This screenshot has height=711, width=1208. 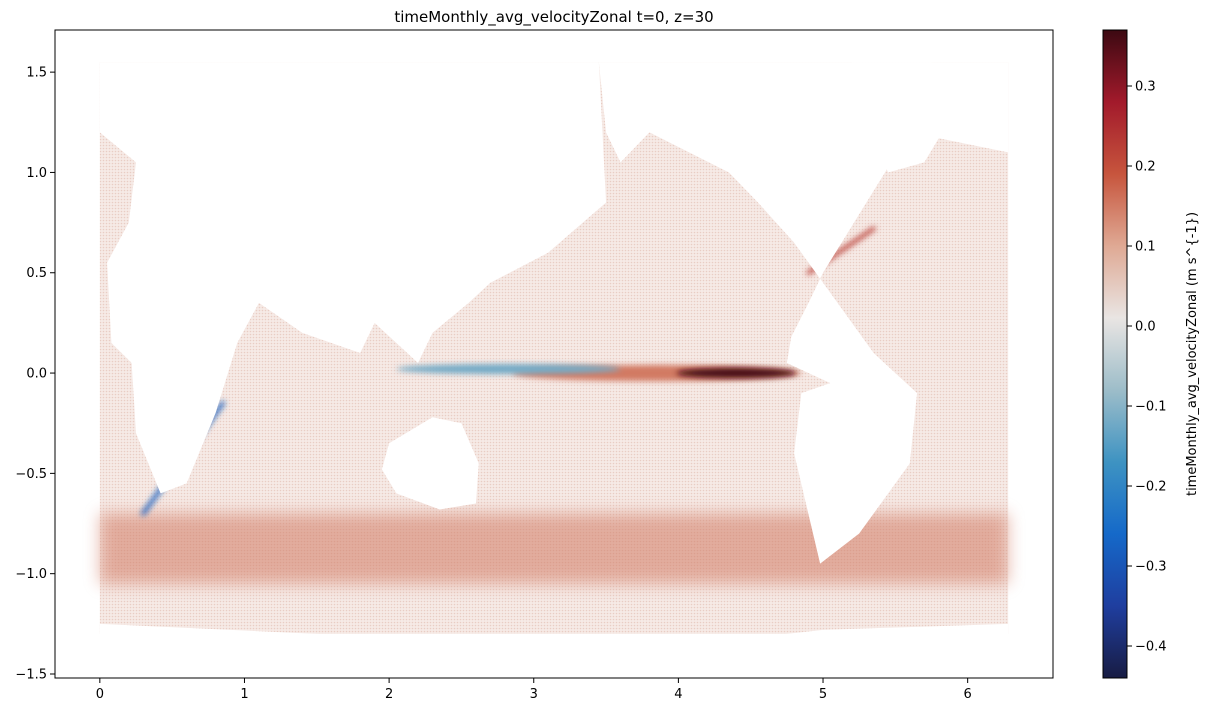 What do you see at coordinates (430, 463) in the screenshot?
I see `land-australia` at bounding box center [430, 463].